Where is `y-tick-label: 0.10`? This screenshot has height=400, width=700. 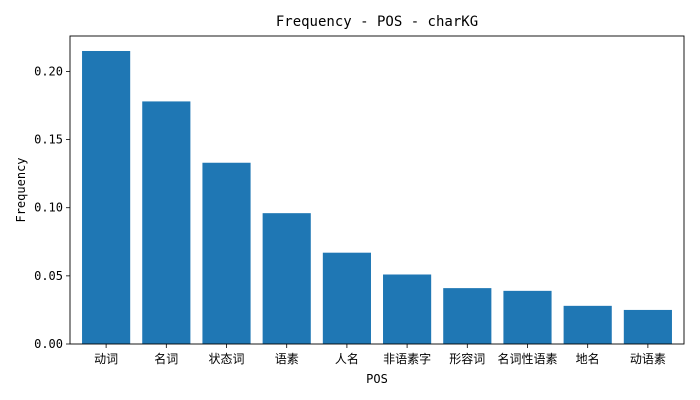 y-tick-label: 0.10 is located at coordinates (48, 208).